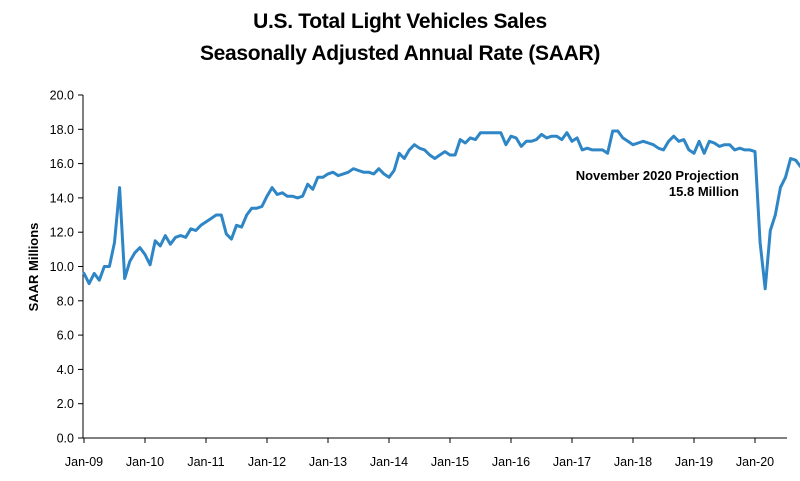 Image resolution: width=800 pixels, height=481 pixels. What do you see at coordinates (400, 53) in the screenshot?
I see `chart-subtitle: Seasonally Adjusted Annual Rate (SAAR)` at bounding box center [400, 53].